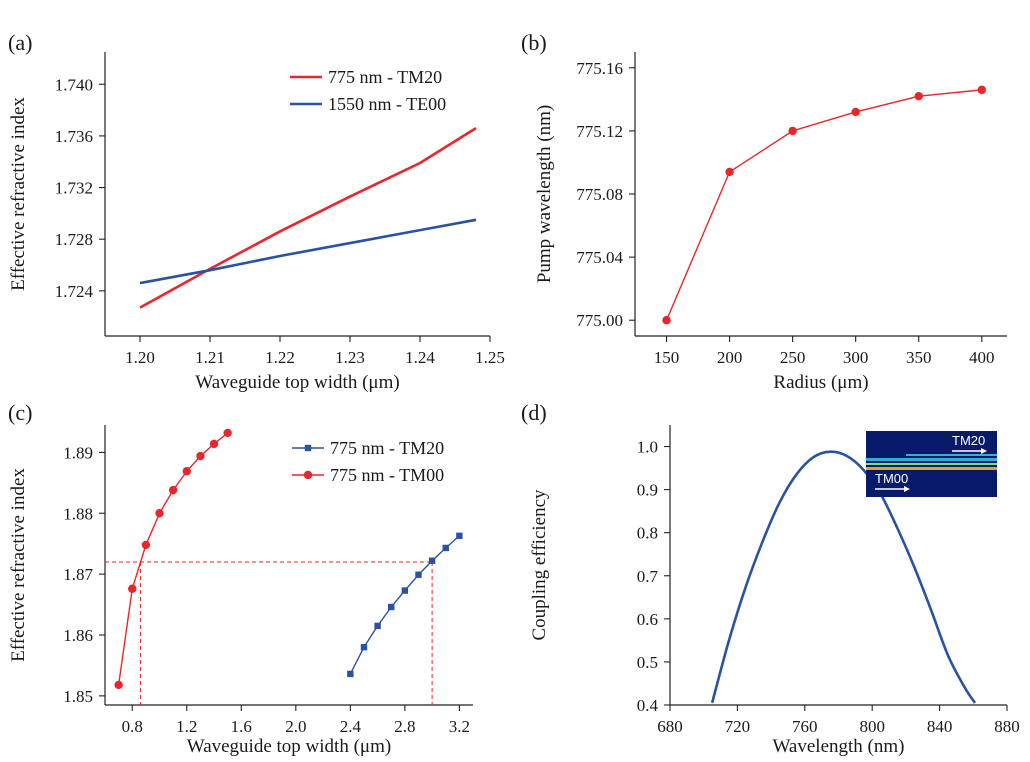 This screenshot has height=762, width=1030. I want to click on x-tick-label: 680, so click(670, 726).